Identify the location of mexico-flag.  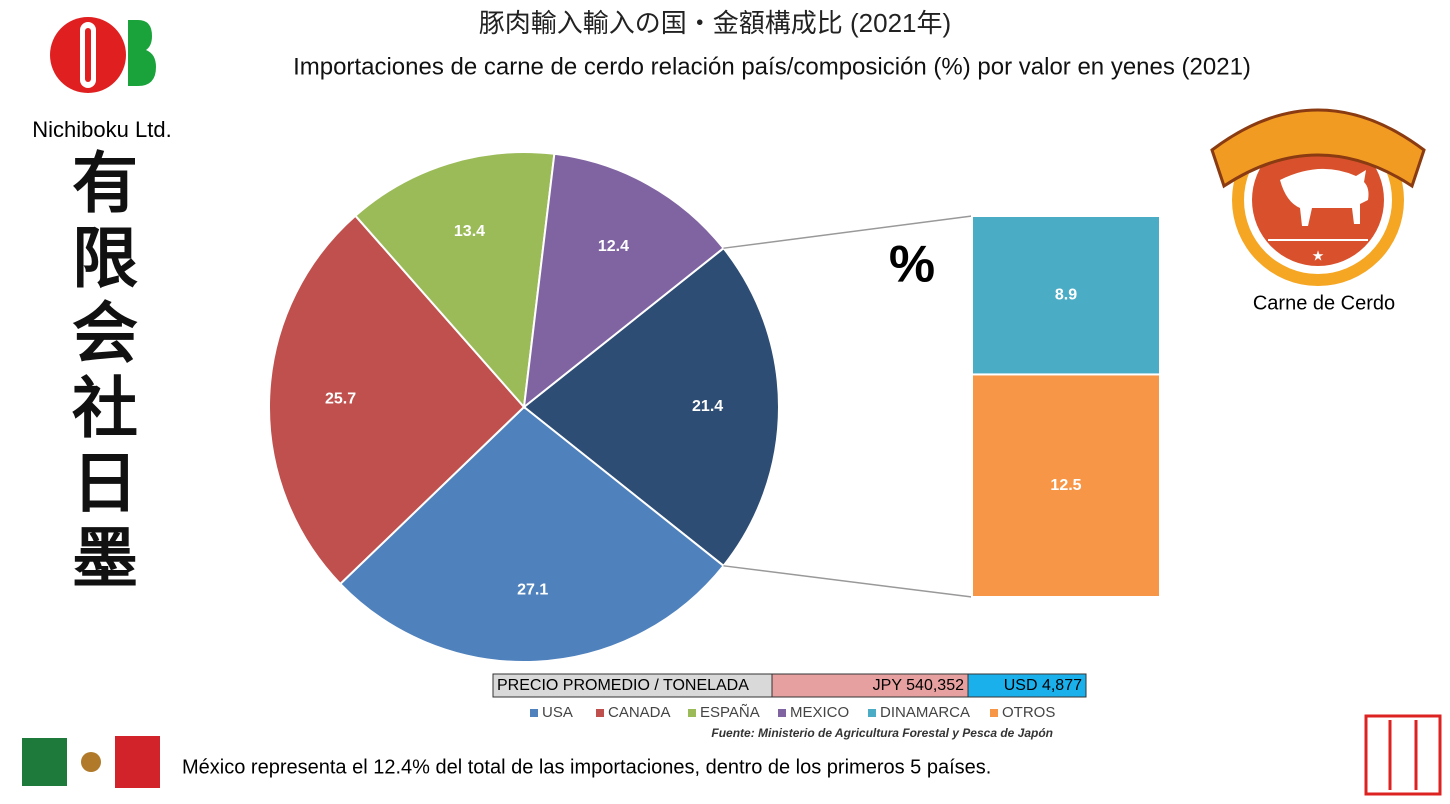
(91, 762).